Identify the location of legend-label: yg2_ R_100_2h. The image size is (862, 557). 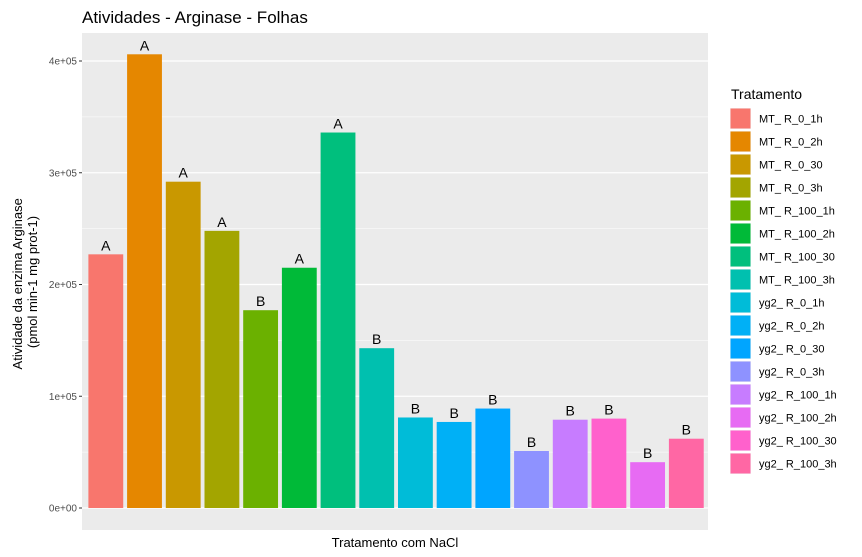
(798, 419).